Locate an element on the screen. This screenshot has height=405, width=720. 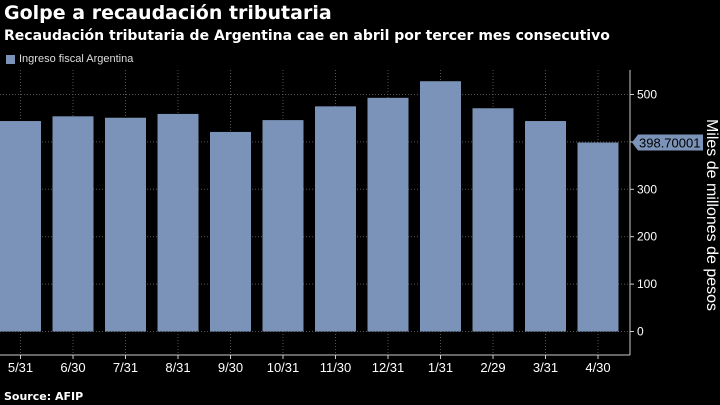
x-tick-label: 8/31 is located at coordinates (177, 367).